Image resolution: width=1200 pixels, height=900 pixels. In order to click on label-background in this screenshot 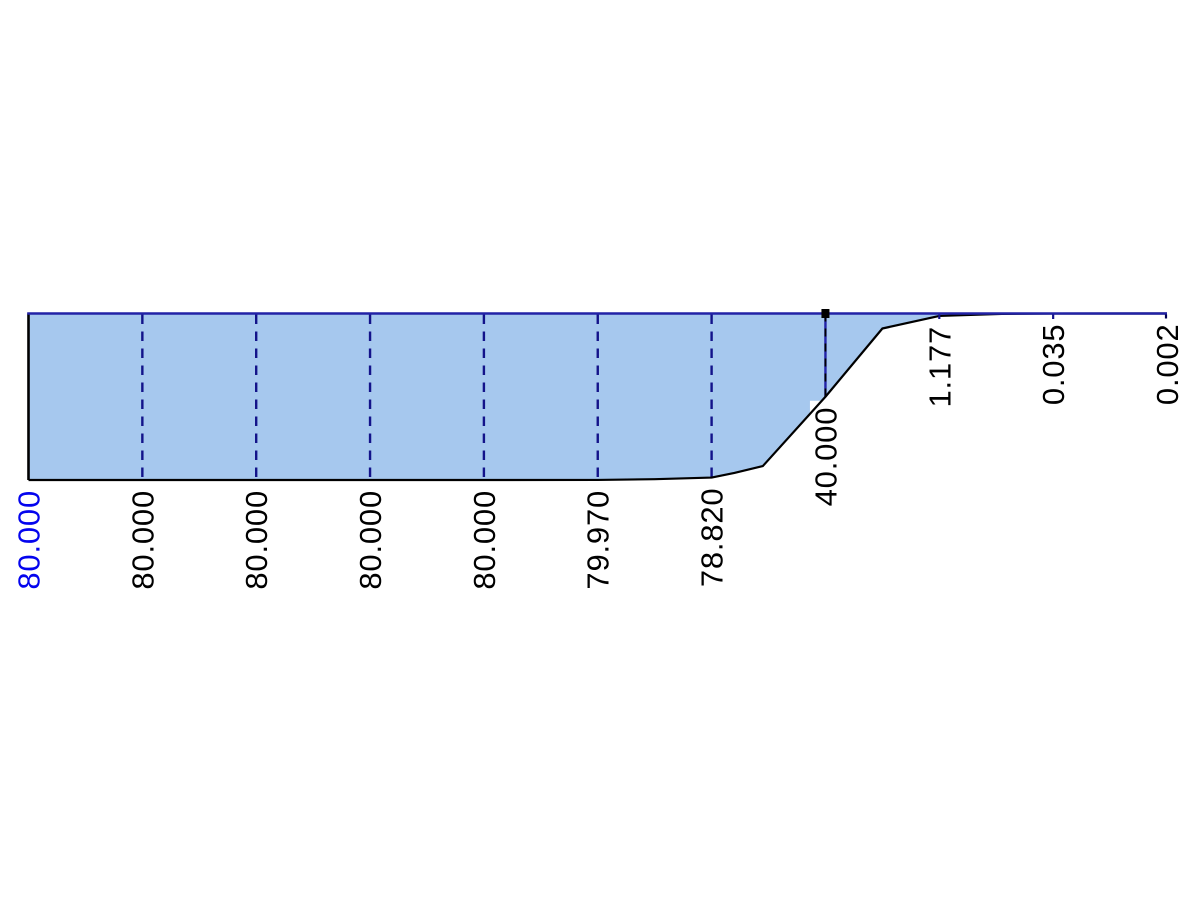, I will do `click(825, 460)`.